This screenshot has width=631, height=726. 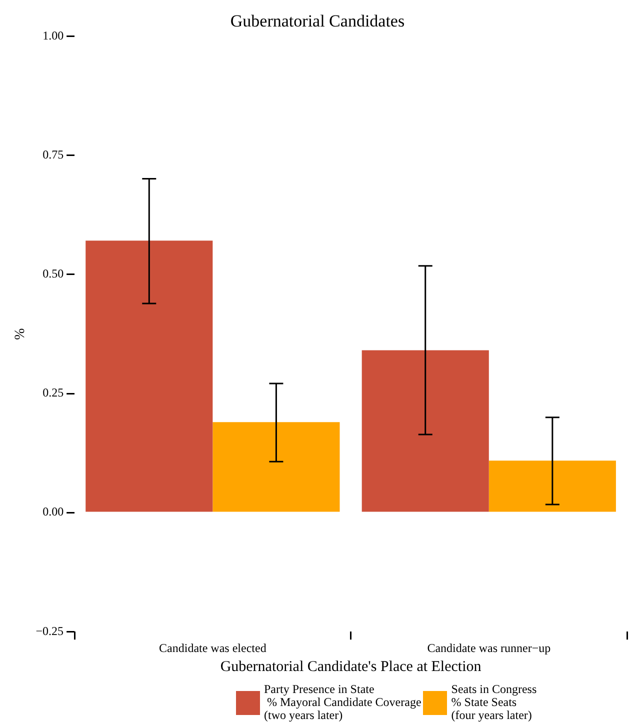 What do you see at coordinates (53, 155) in the screenshot?
I see `y-tick-label: 0.75` at bounding box center [53, 155].